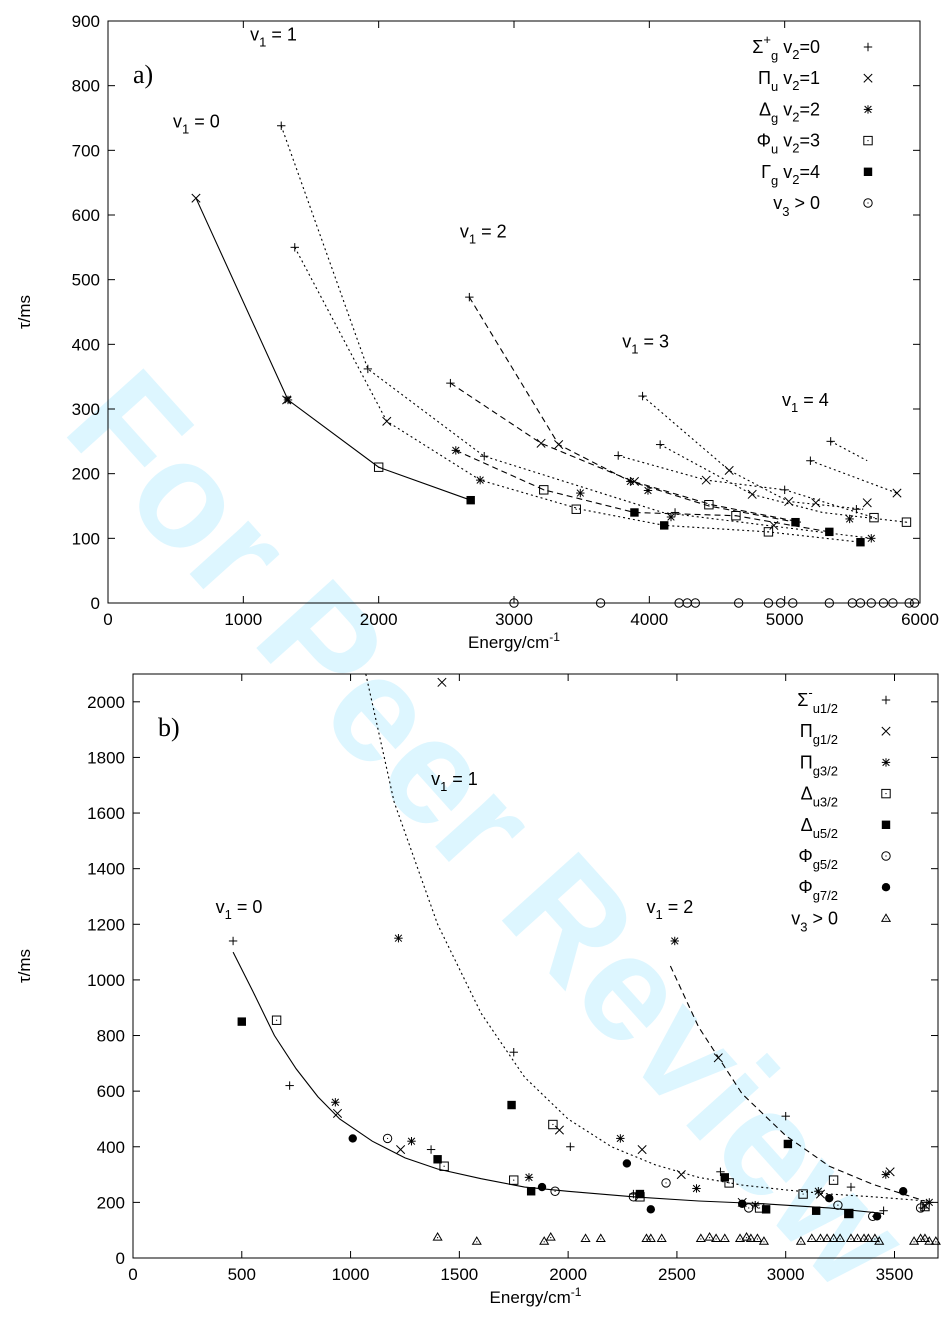 The image size is (948, 1324). What do you see at coordinates (886, 917) in the screenshot?
I see `legend-marker-triangle` at bounding box center [886, 917].